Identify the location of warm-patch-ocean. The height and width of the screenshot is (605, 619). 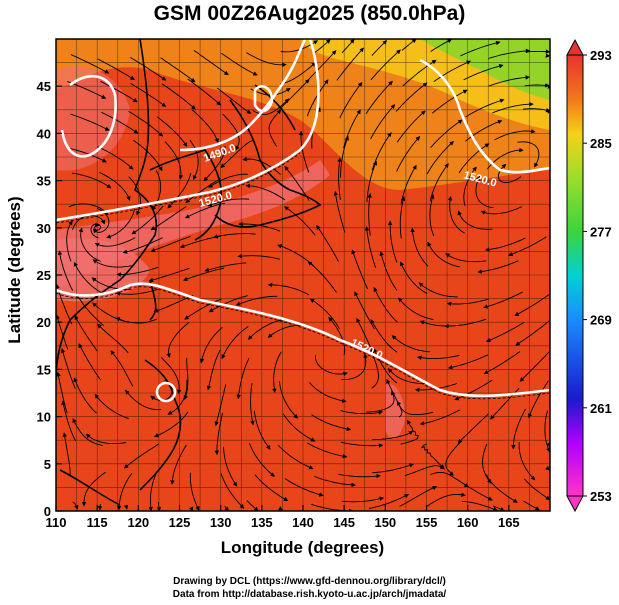
(395, 411).